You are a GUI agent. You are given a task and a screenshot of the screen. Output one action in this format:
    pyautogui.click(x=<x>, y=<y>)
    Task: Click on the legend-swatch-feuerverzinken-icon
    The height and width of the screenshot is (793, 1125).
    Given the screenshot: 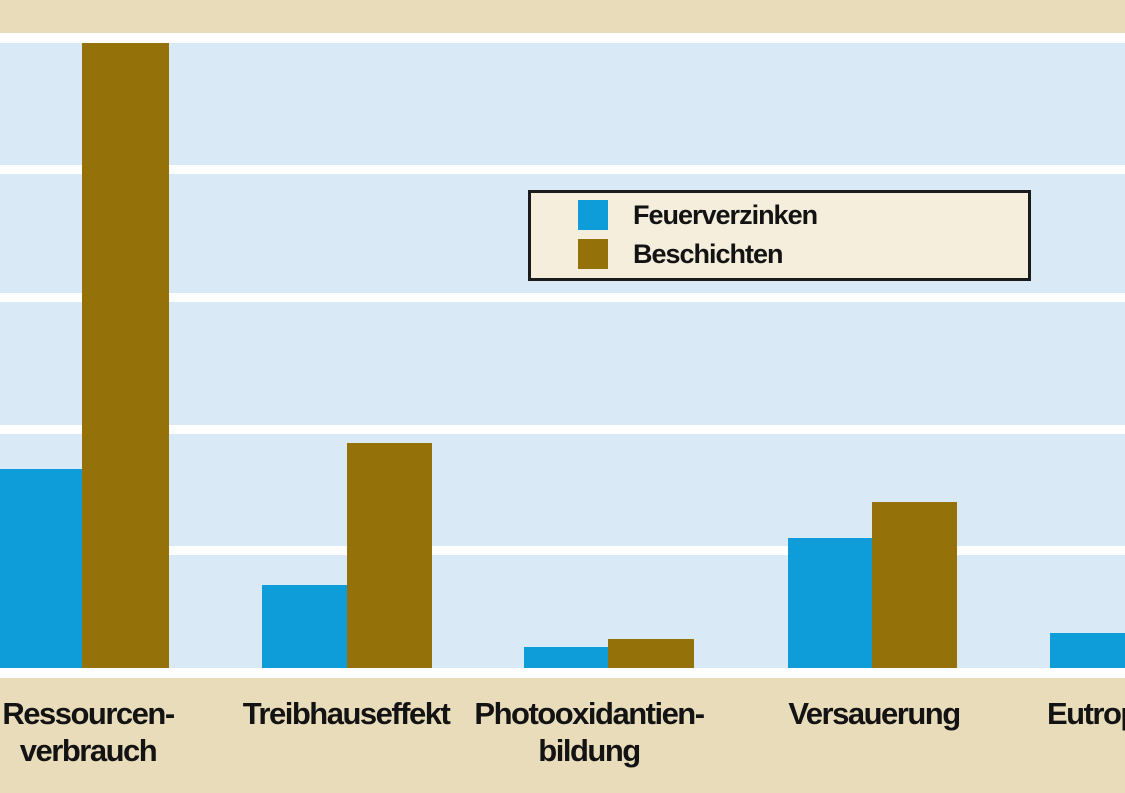 What is the action you would take?
    pyautogui.click(x=593, y=215)
    